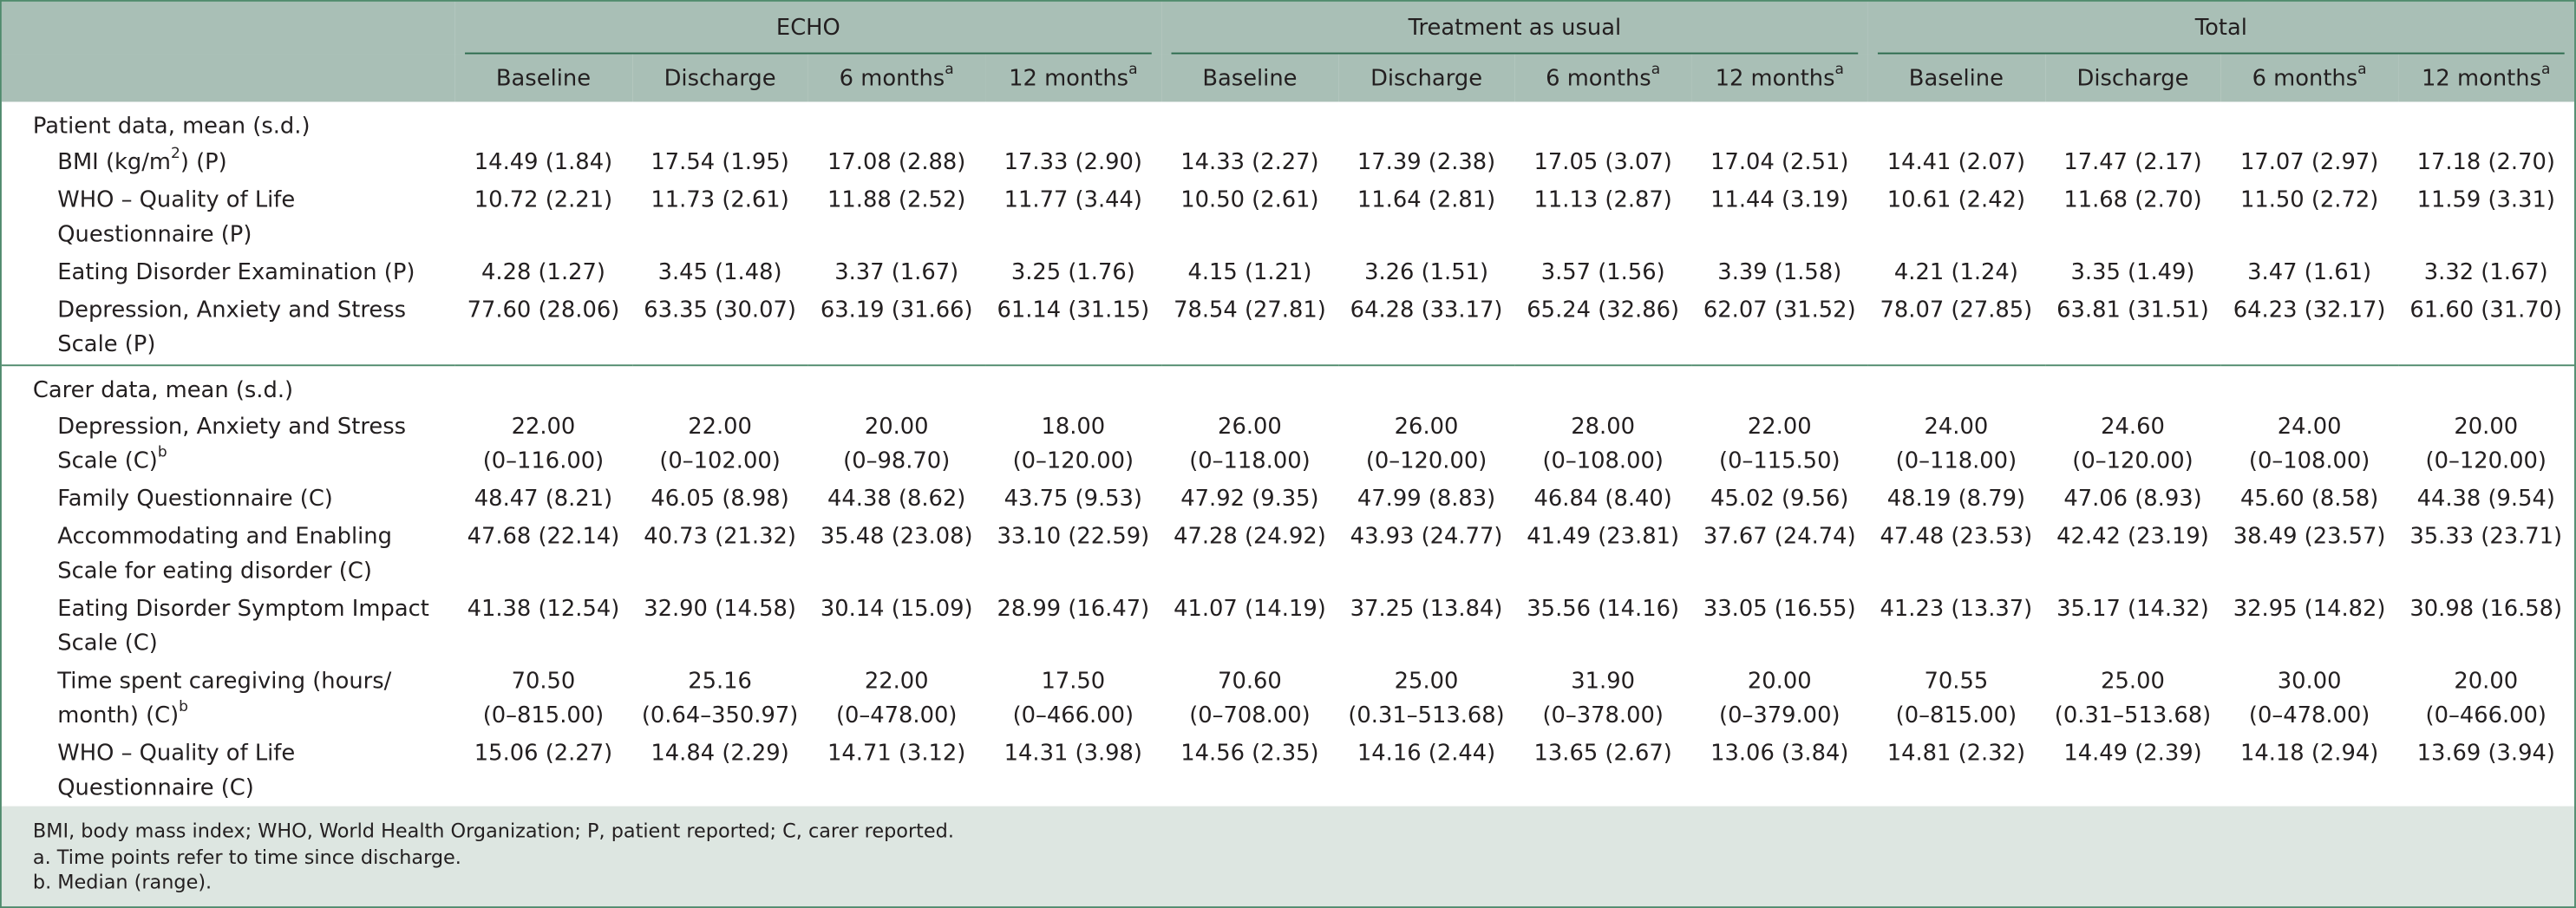 This screenshot has height=908, width=2576. Describe the element at coordinates (183, 708) in the screenshot. I see `superscript: b` at that location.